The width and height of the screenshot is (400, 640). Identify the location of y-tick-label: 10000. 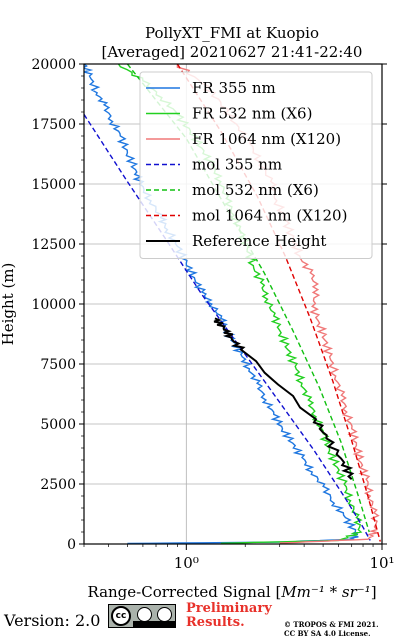
(53, 305).